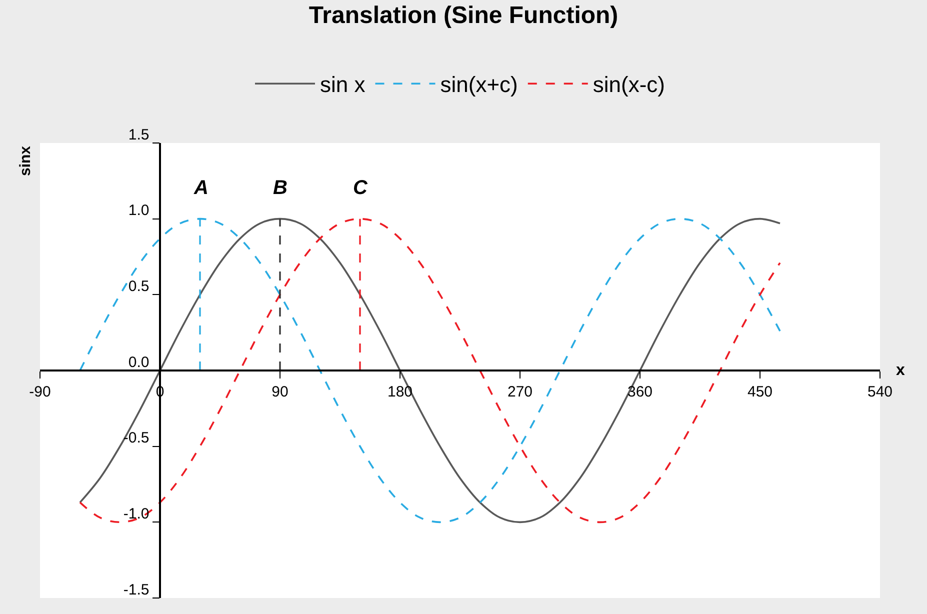  What do you see at coordinates (280, 188) in the screenshot?
I see `annotation: B` at bounding box center [280, 188].